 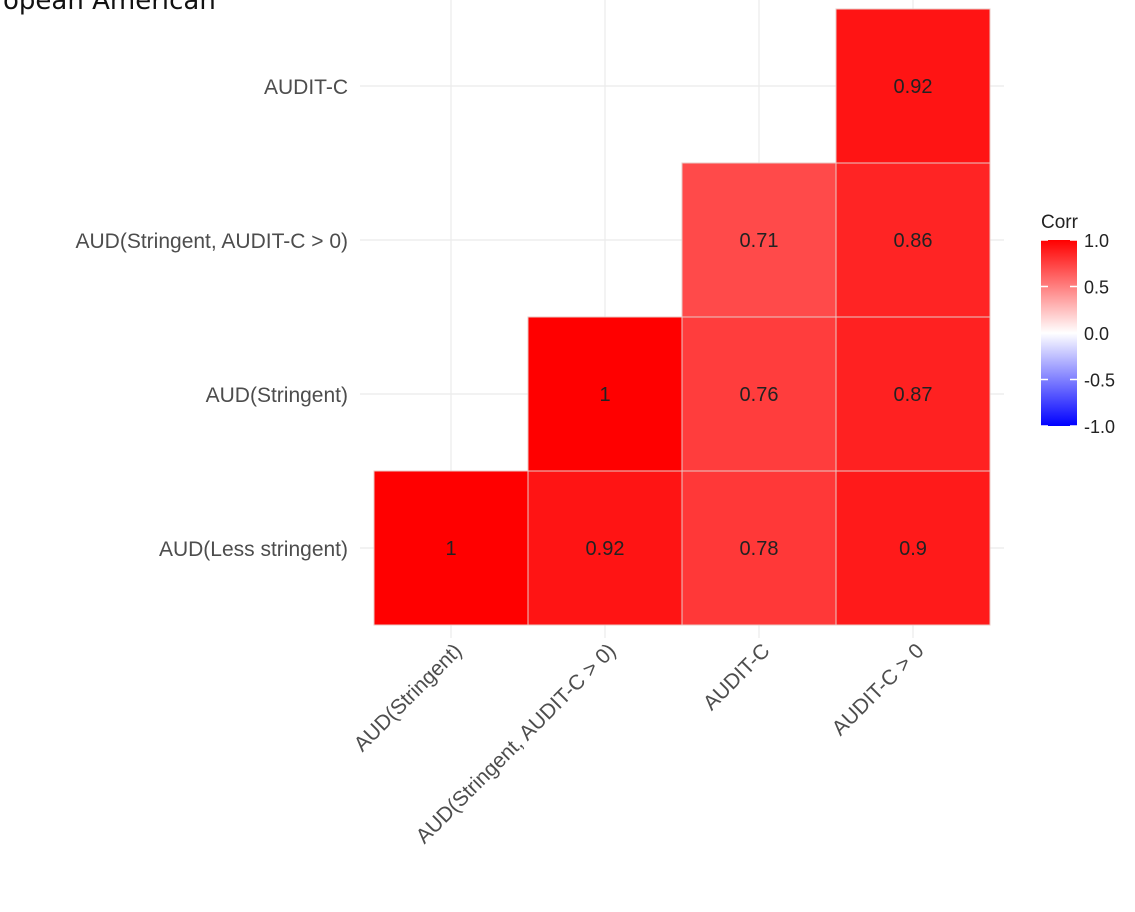 I want to click on legend-tick-label: 0.5, so click(x=1096, y=288).